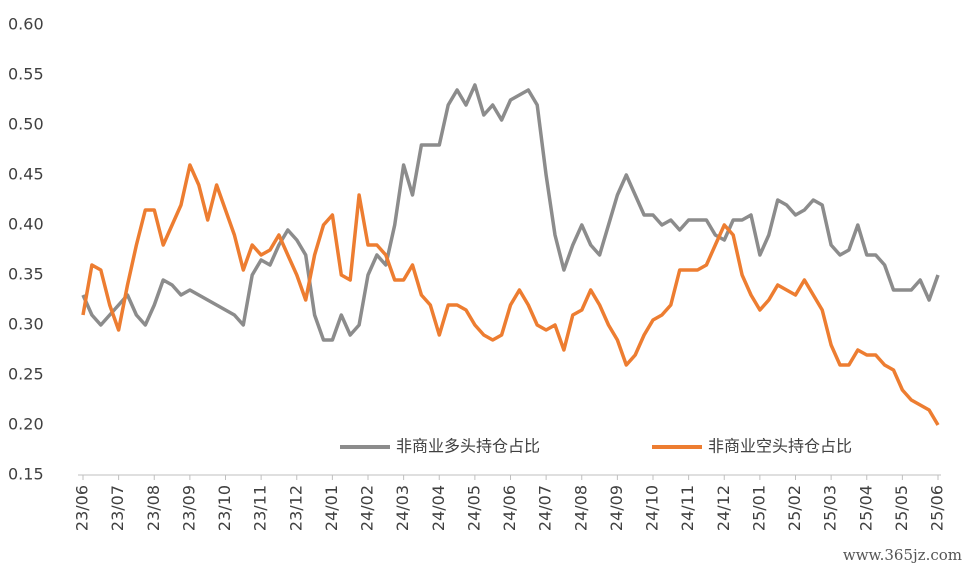 The height and width of the screenshot is (571, 970). Describe the element at coordinates (545, 508) in the screenshot. I see `x-tick-label: 24/07` at that location.